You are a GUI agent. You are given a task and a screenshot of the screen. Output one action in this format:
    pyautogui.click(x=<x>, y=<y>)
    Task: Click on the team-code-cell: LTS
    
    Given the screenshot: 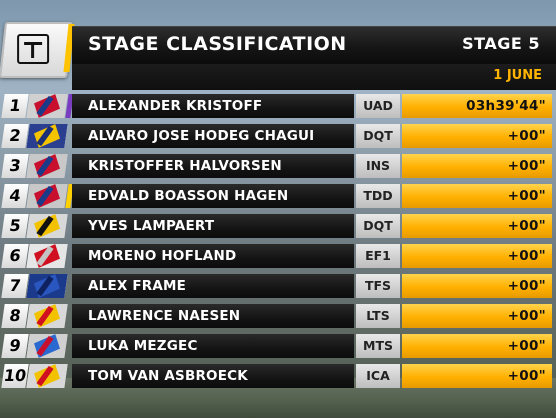 What is the action you would take?
    pyautogui.click(x=378, y=316)
    